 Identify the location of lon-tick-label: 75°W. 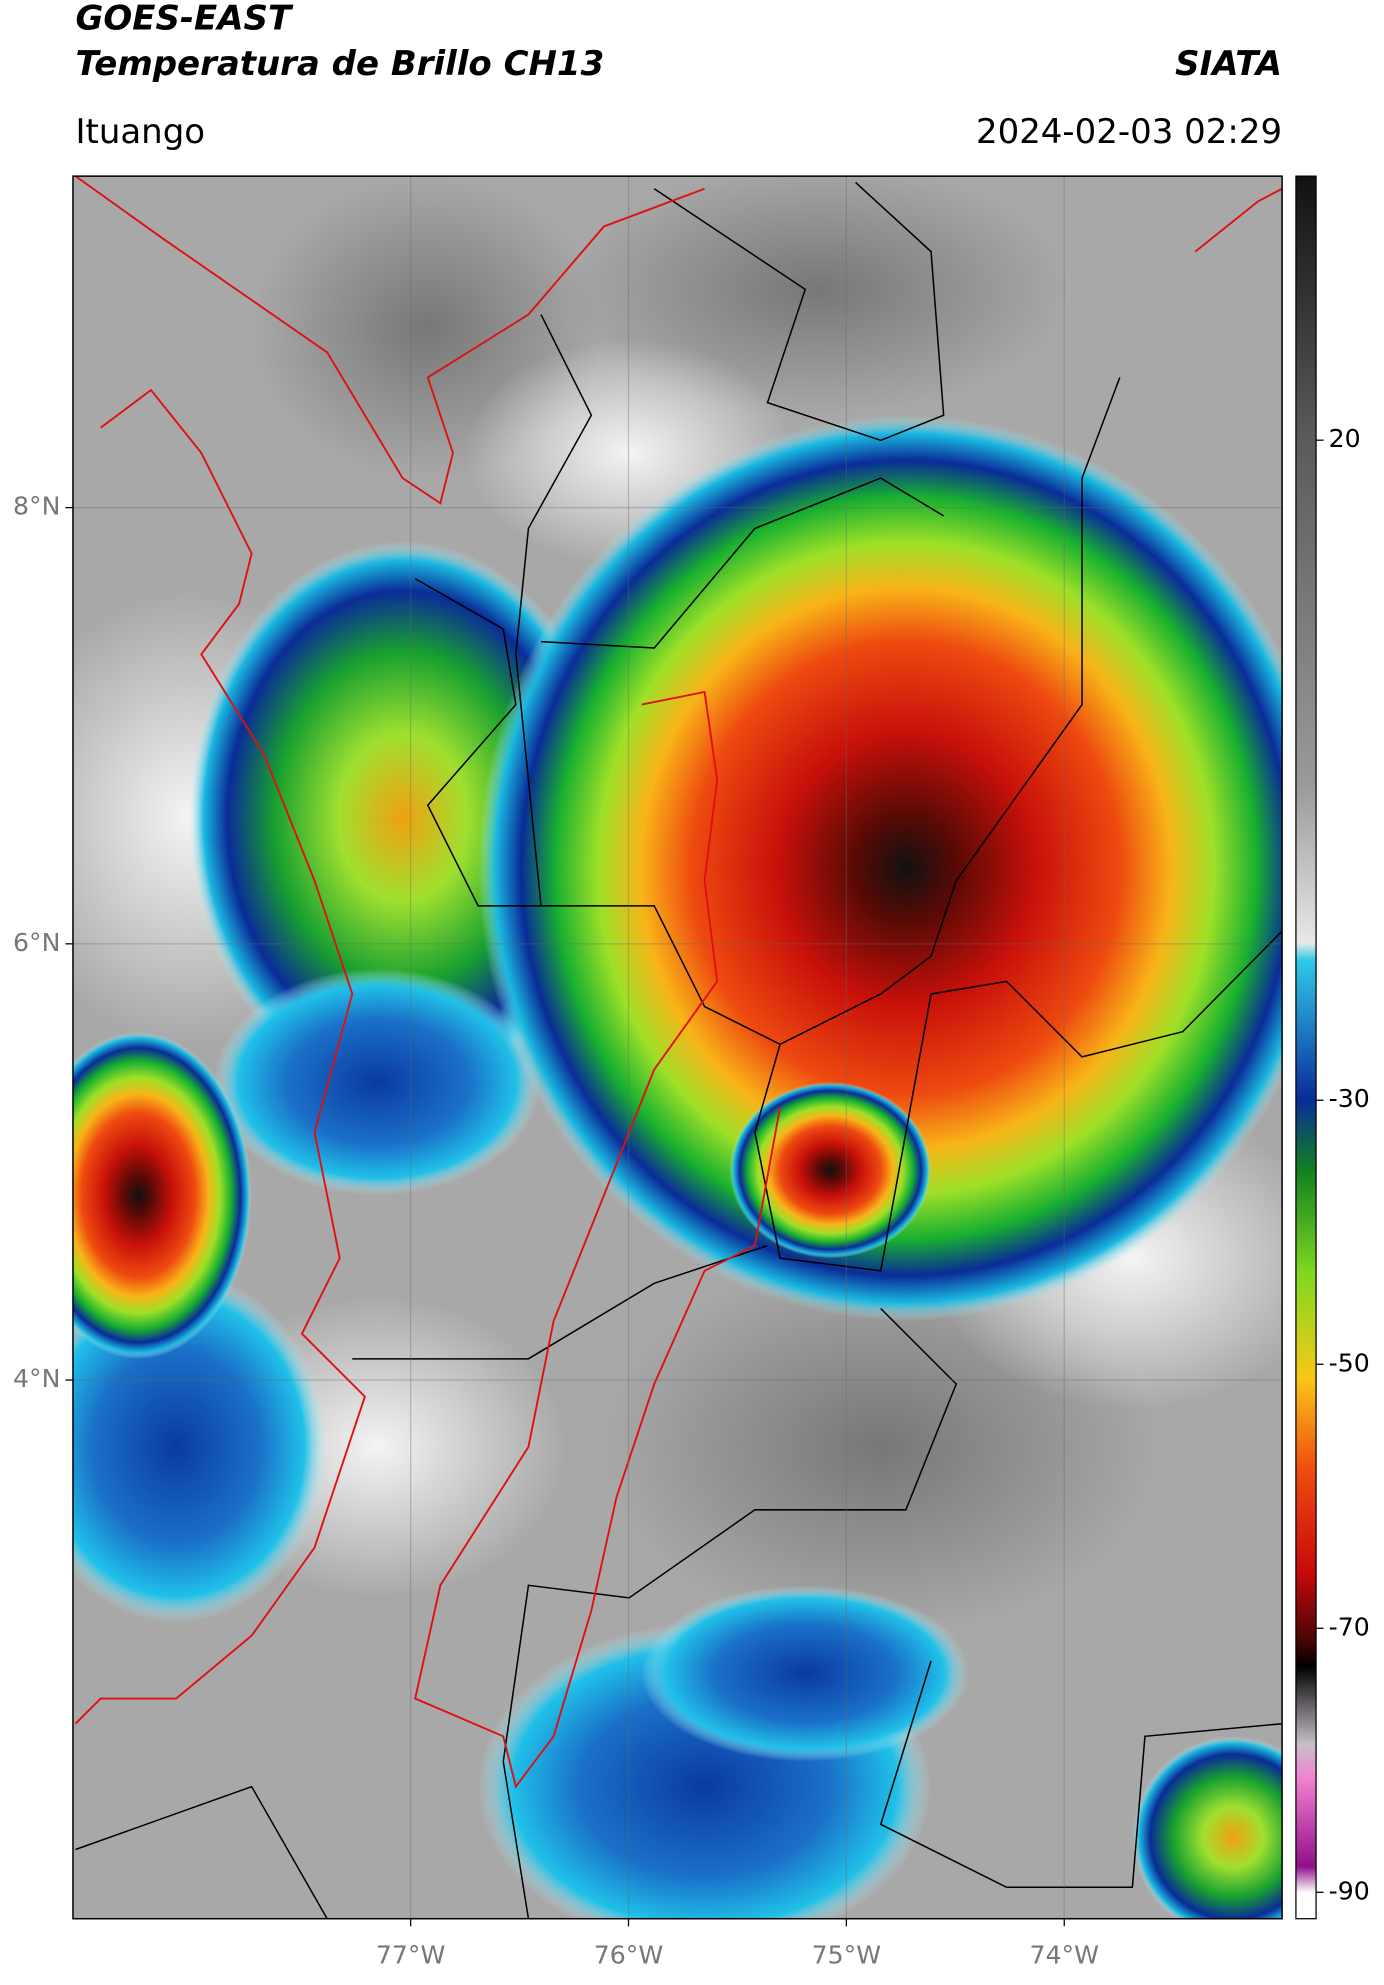
(847, 1954).